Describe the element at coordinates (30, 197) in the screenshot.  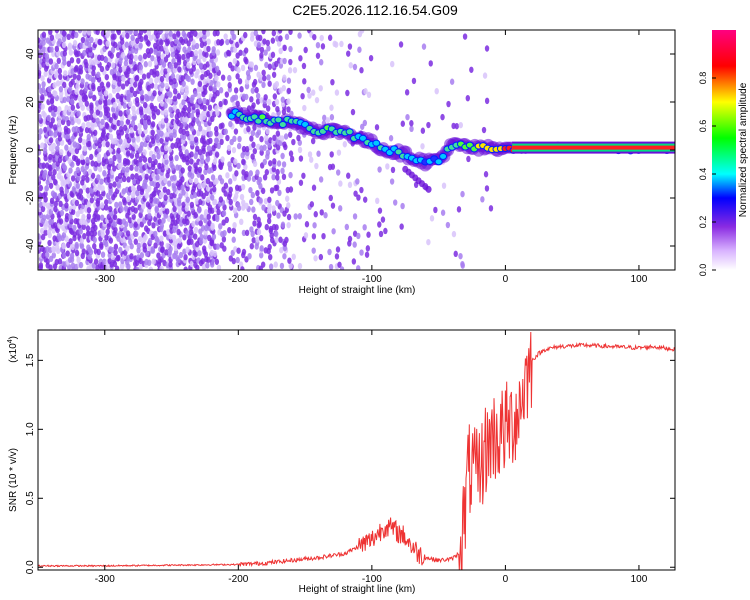
I see `spectrogram-y-tick-label: -20` at that location.